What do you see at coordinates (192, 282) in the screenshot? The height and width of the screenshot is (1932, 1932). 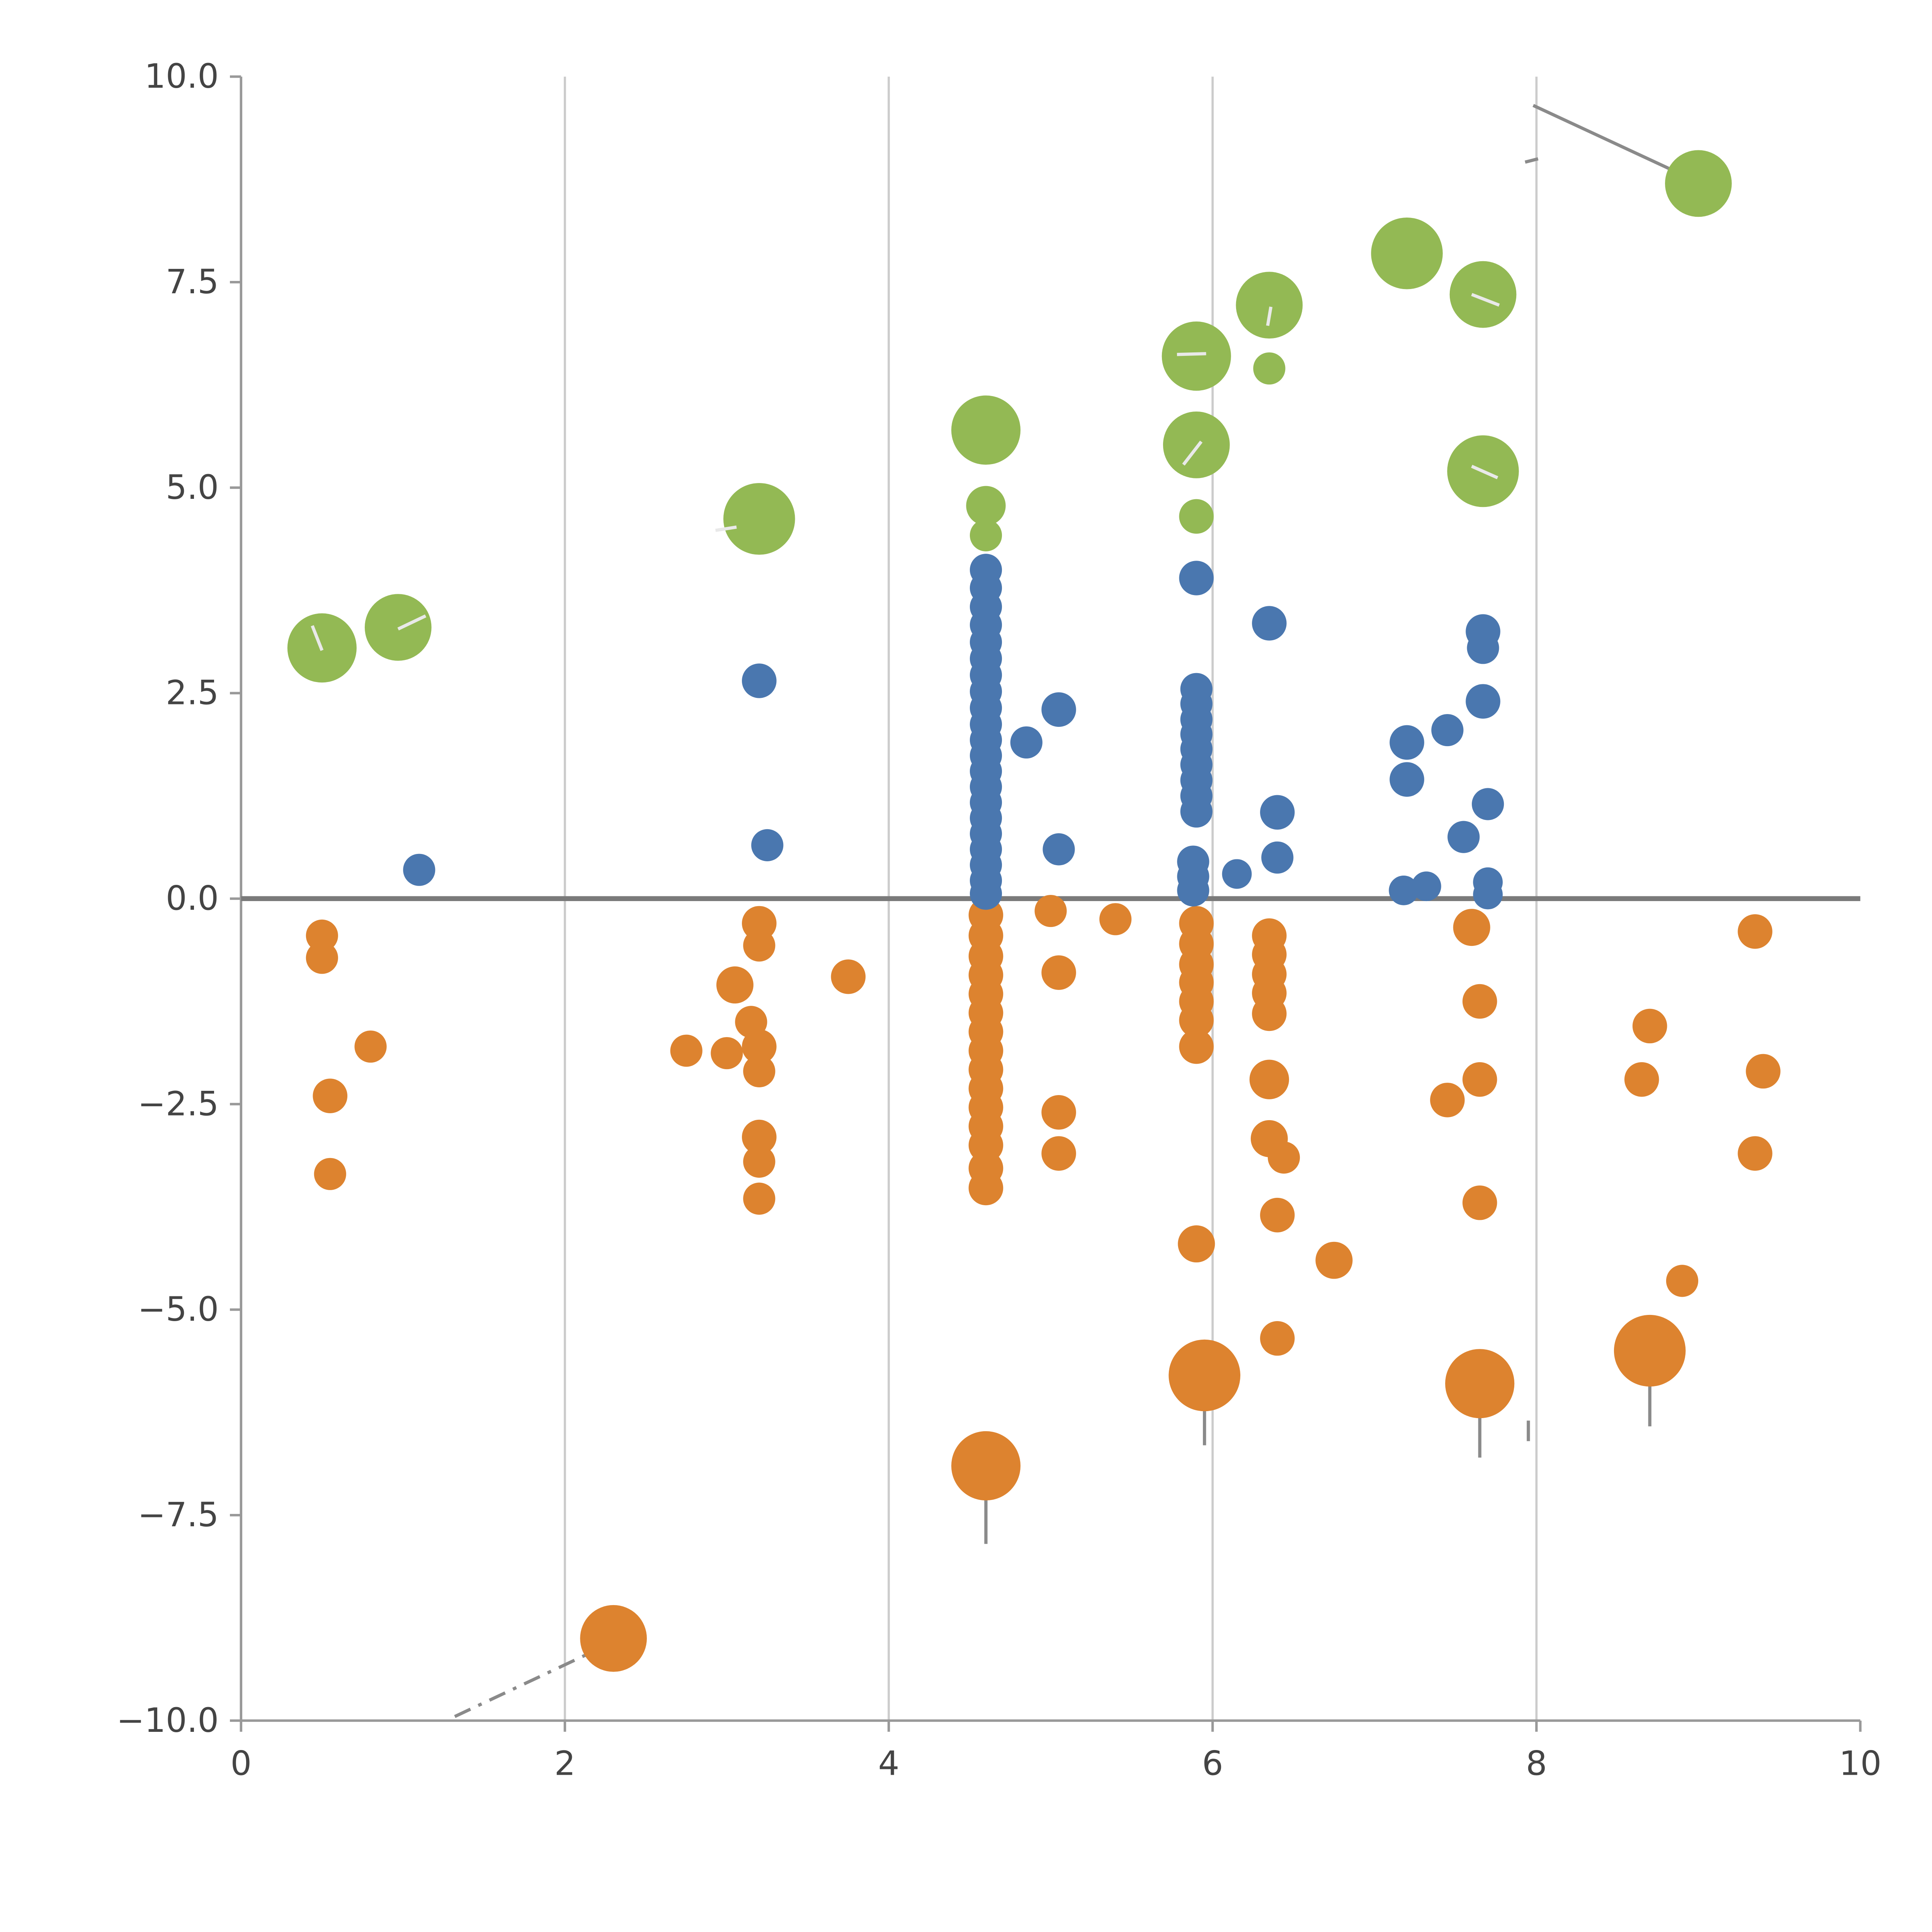 I see `y-tick-label: 7.5` at bounding box center [192, 282].